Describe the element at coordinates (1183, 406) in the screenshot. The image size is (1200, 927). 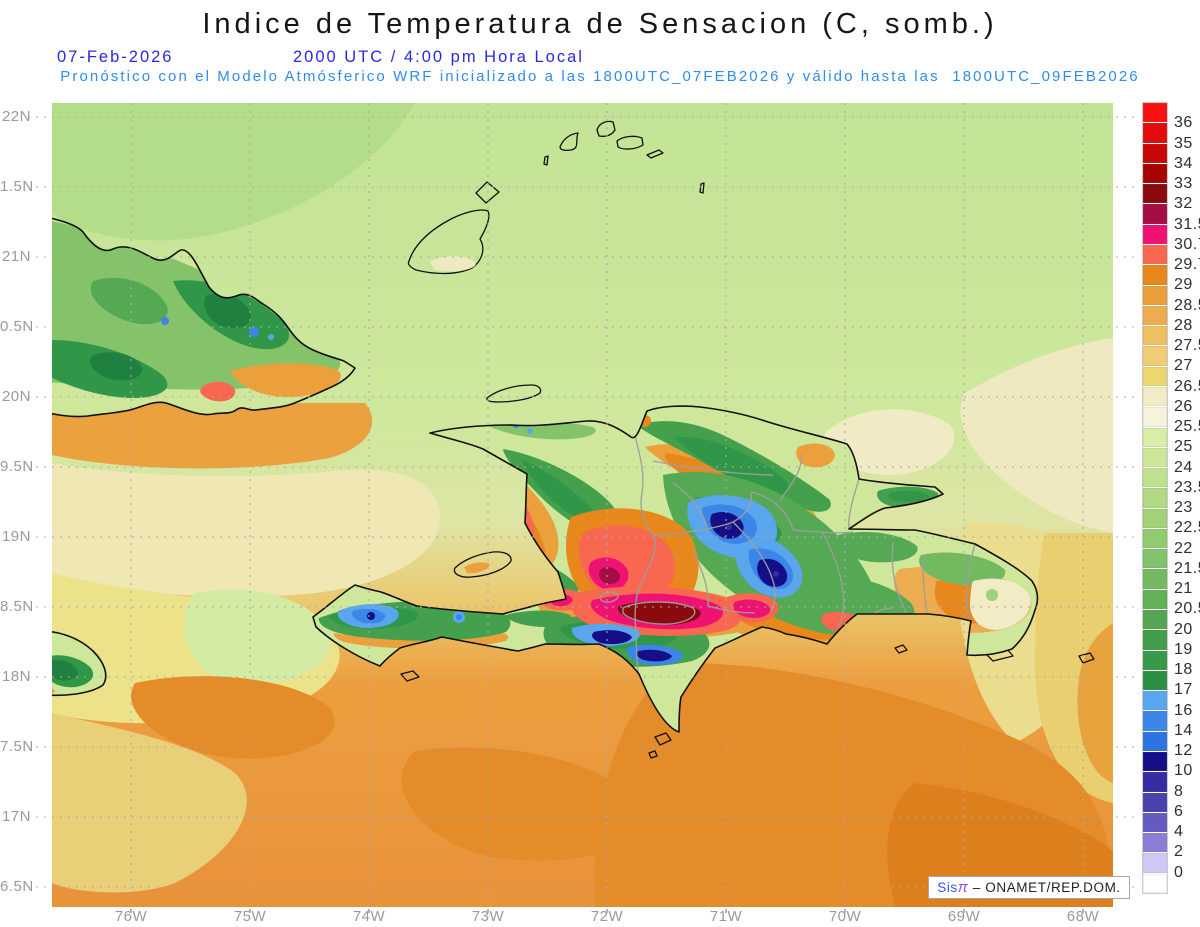
I see `colorbar-tick-label: 26` at that location.